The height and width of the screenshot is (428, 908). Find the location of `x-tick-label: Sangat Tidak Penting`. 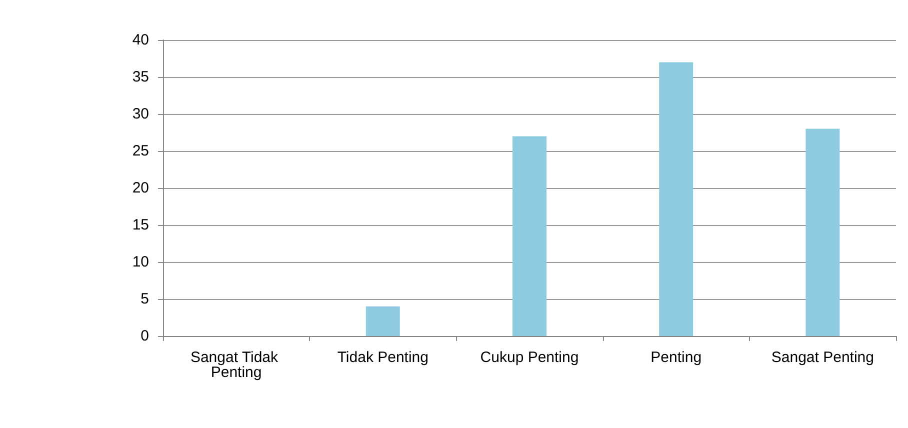

x-tick-label: Sangat Tidak Penting is located at coordinates (236, 365).